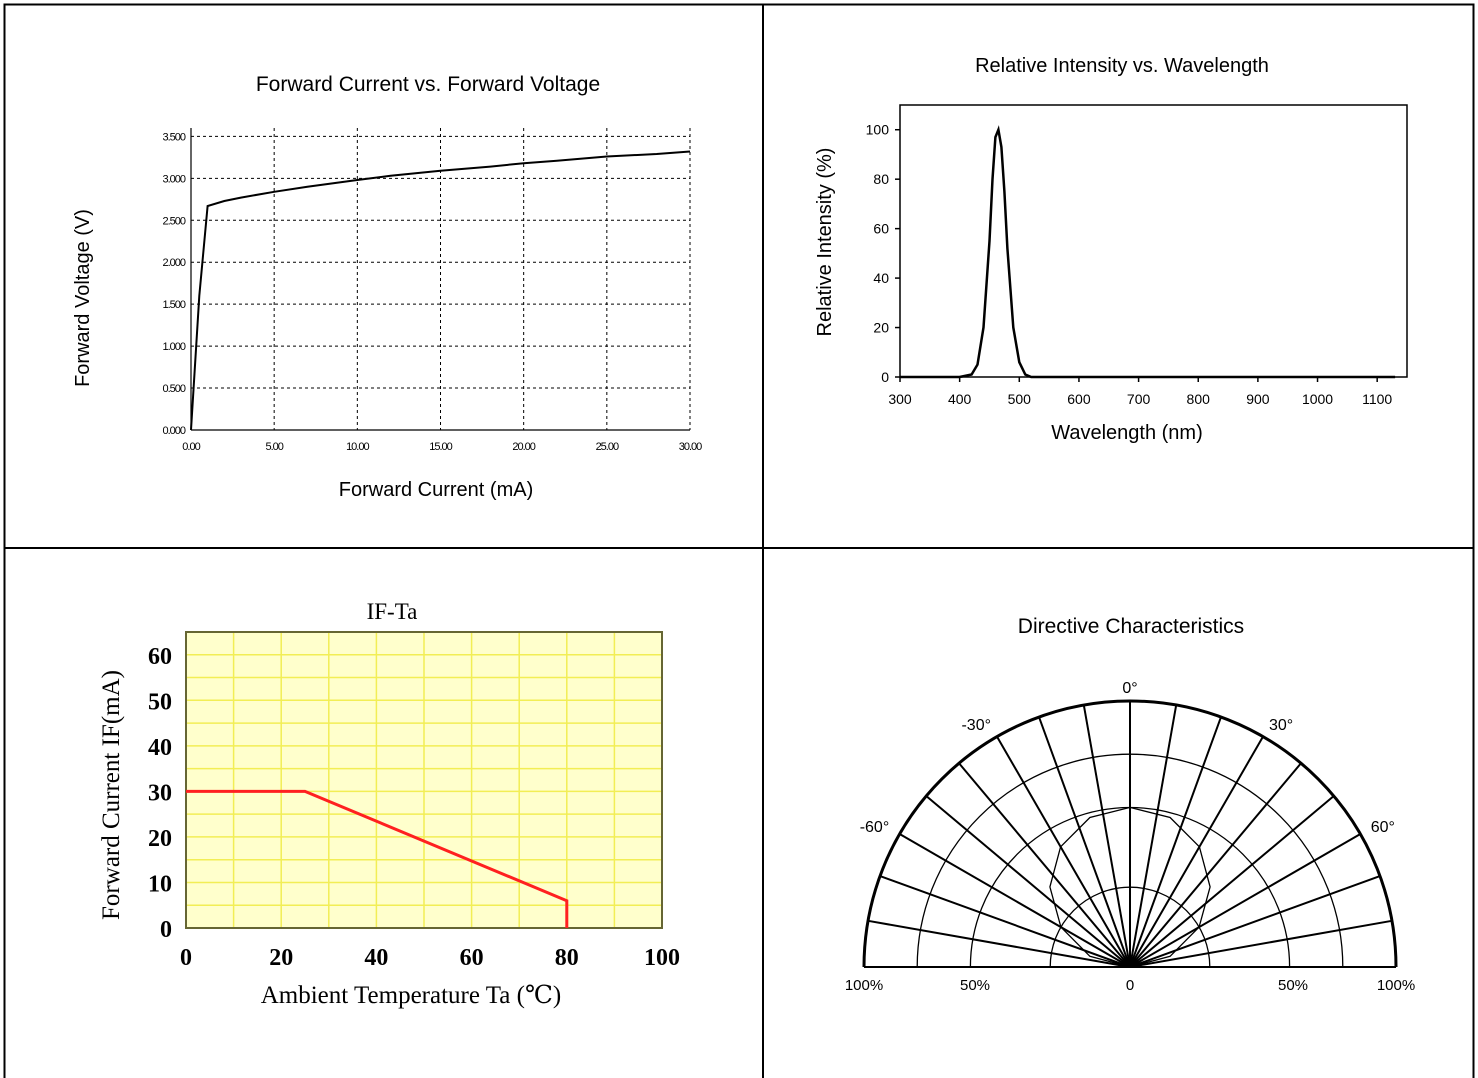 This screenshot has height=1078, width=1478. I want to click on chart1-y-tick-label: 2.500, so click(173, 221).